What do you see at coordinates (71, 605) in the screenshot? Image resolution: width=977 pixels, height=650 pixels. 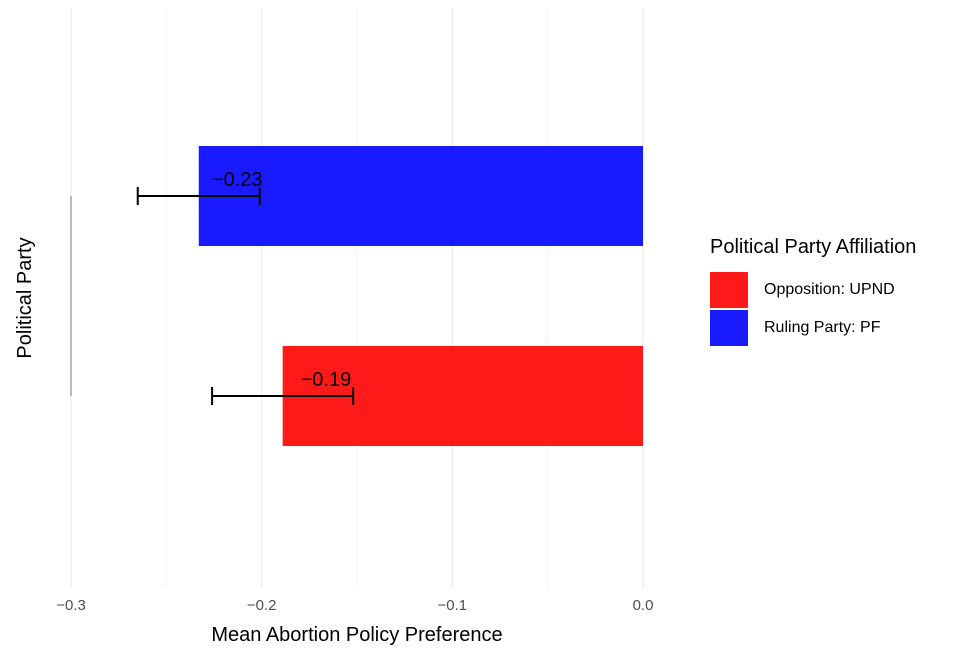 I see `x-tick-label: −0.3` at bounding box center [71, 605].